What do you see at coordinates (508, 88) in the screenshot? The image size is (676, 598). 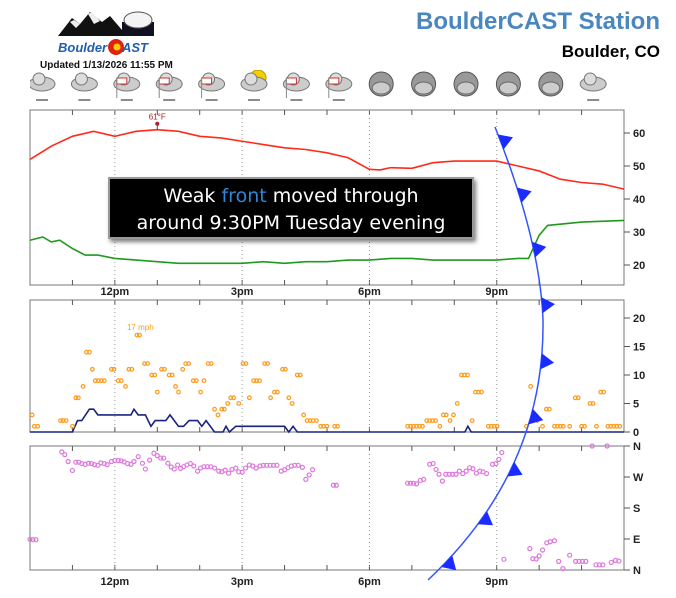 I see `cloud-shape` at bounding box center [508, 88].